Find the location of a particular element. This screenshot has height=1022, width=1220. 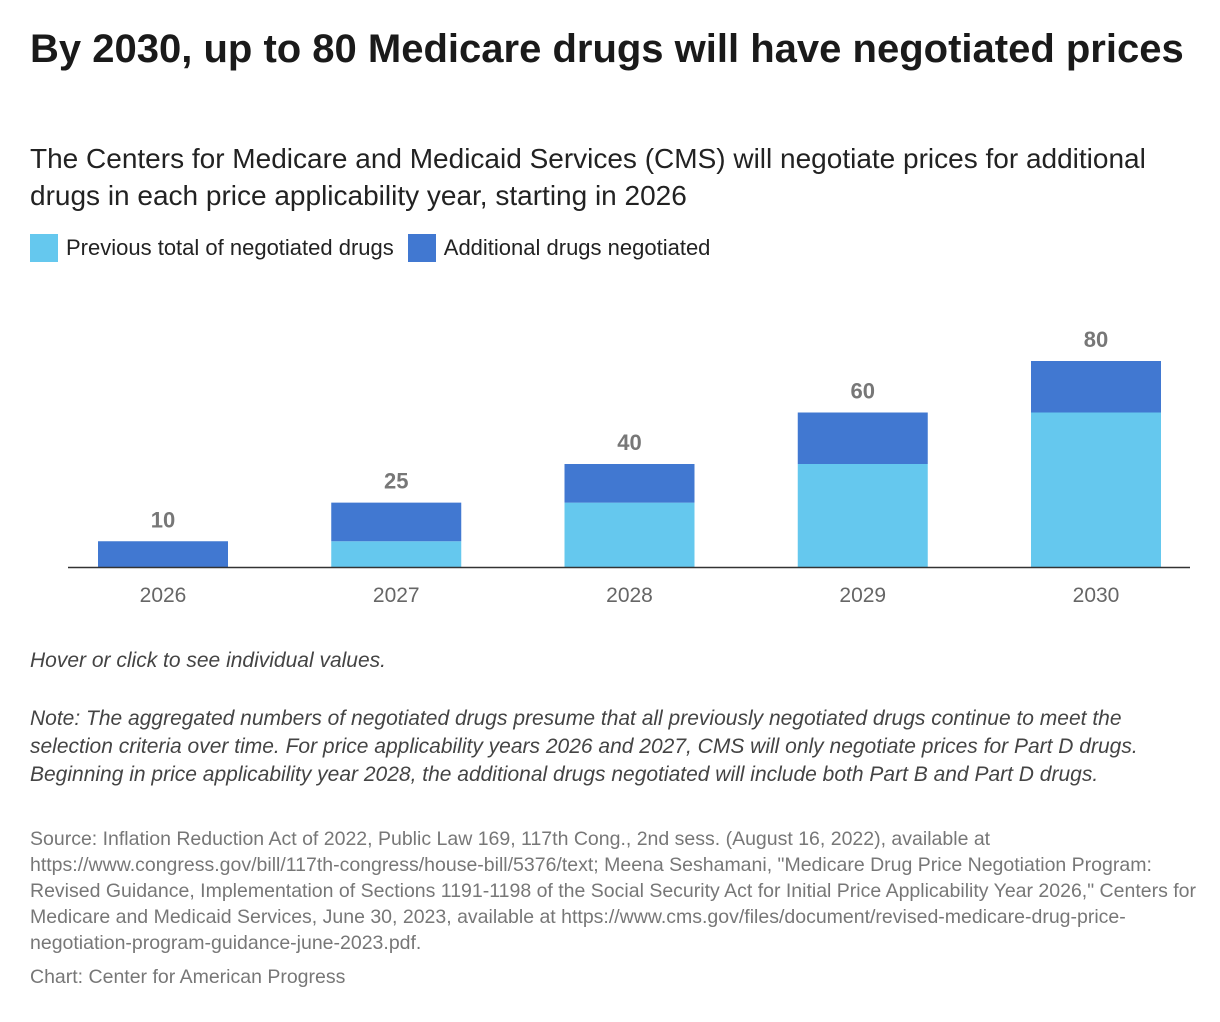

hint-text: Hover or click to see individual values. is located at coordinates (208, 660).